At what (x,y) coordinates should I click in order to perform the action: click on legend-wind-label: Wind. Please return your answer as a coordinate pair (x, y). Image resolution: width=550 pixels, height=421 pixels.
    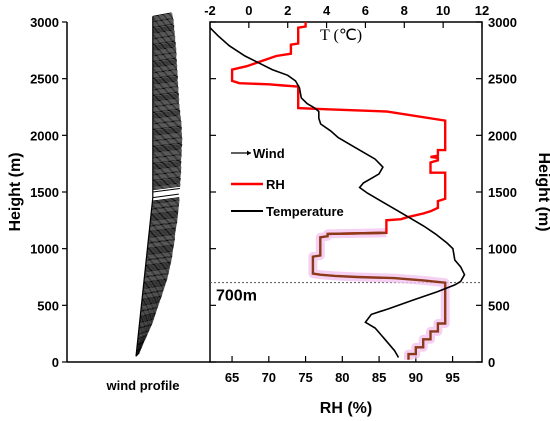
    Looking at the image, I should click on (269, 153).